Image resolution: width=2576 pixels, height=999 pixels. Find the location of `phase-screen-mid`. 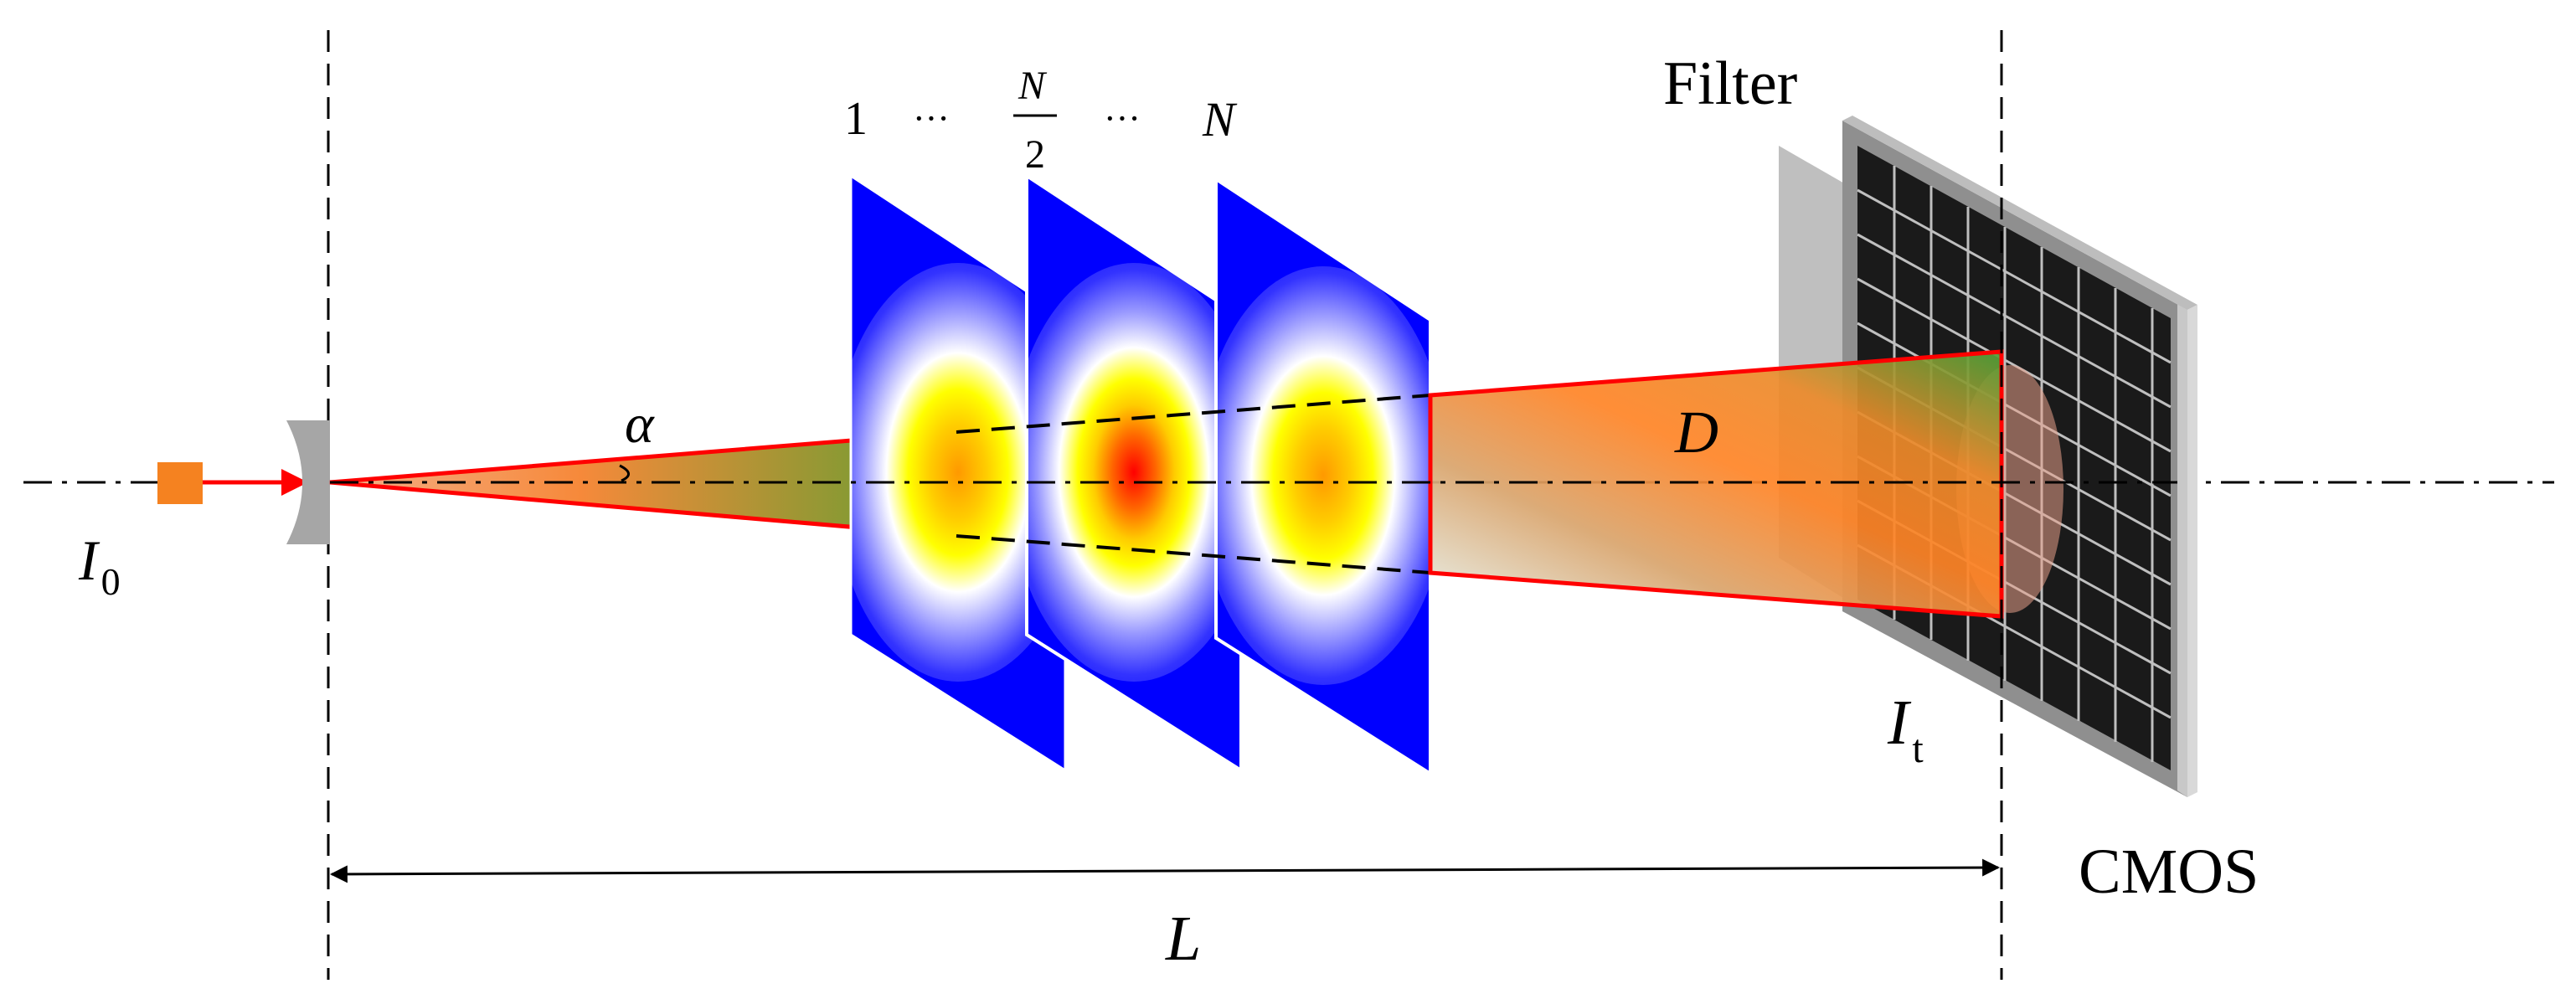

phase-screen-mid is located at coordinates (1134, 473).